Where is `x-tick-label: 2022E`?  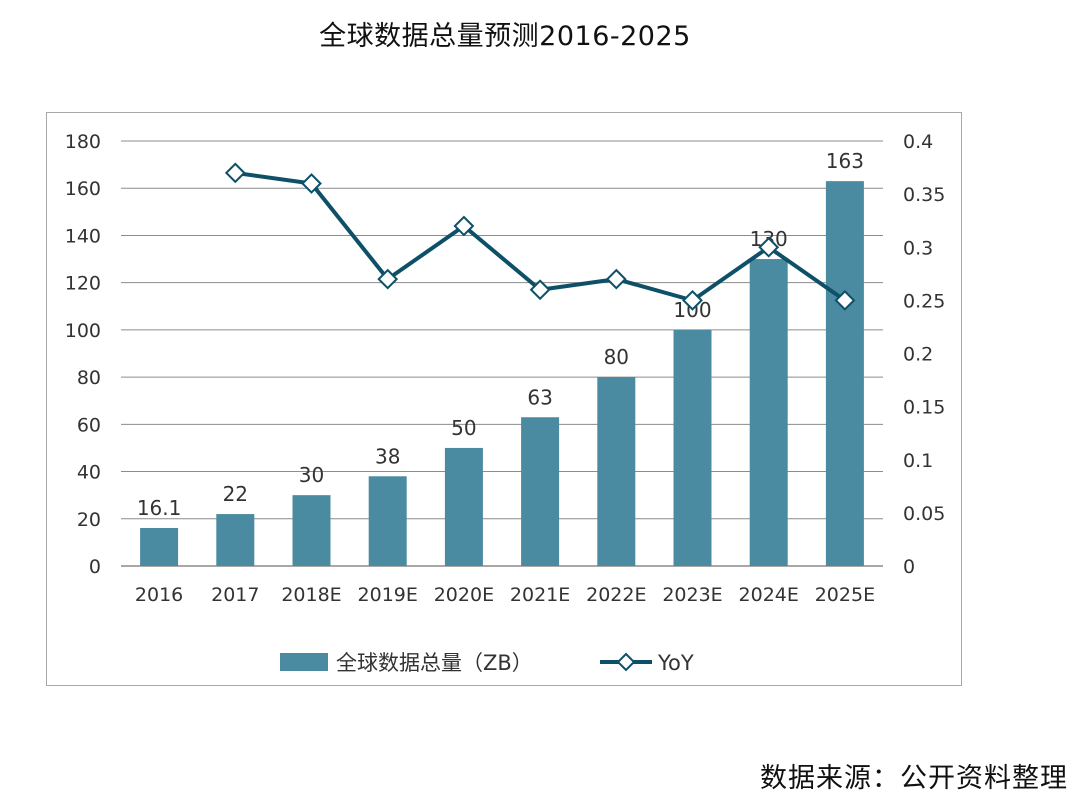
x-tick-label: 2022E is located at coordinates (616, 595).